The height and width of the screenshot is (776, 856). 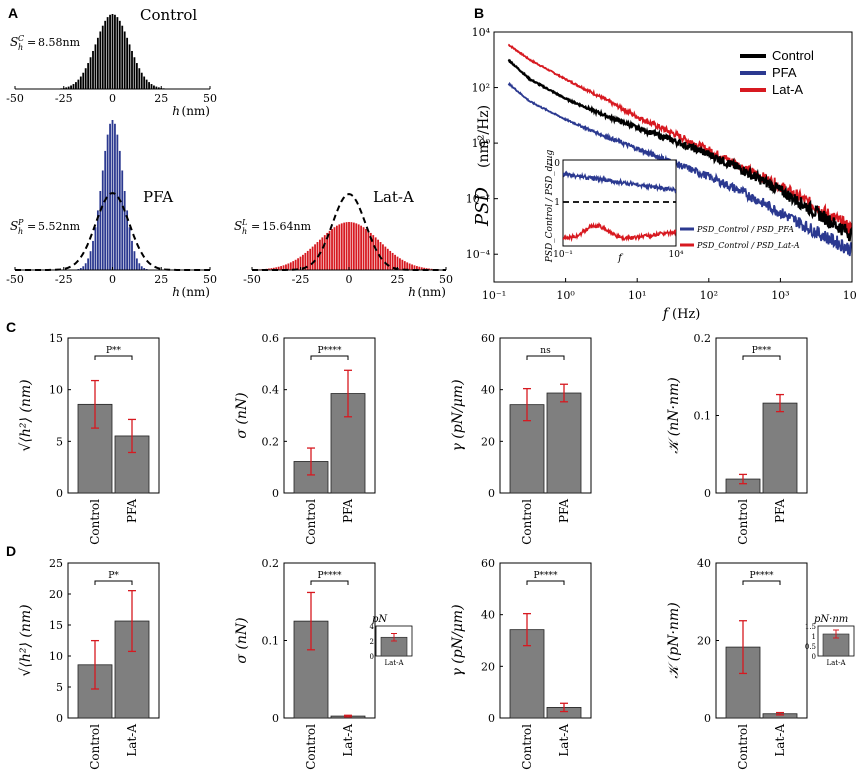 I want to click on significance-label: P***, so click(x=762, y=351).